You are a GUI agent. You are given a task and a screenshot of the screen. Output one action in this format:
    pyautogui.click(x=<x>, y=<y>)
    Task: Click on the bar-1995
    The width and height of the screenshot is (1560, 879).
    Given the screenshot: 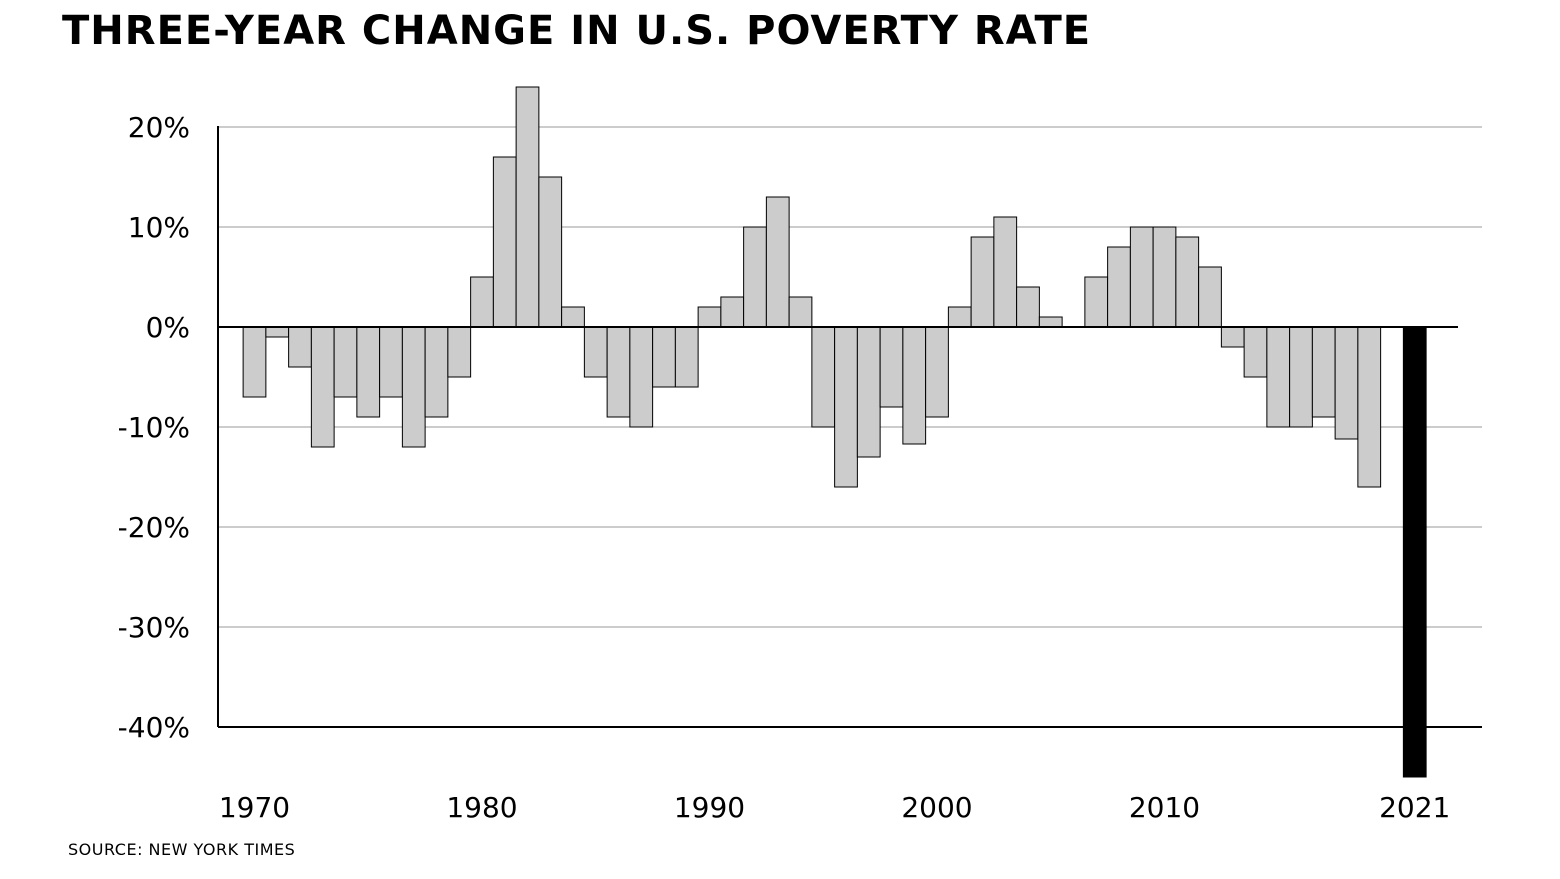 What is the action you would take?
    pyautogui.click(x=823, y=377)
    